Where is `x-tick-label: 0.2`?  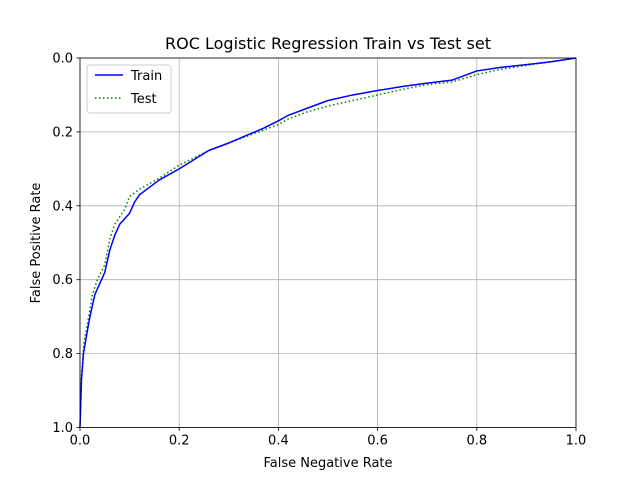 x-tick-label: 0.2 is located at coordinates (179, 441).